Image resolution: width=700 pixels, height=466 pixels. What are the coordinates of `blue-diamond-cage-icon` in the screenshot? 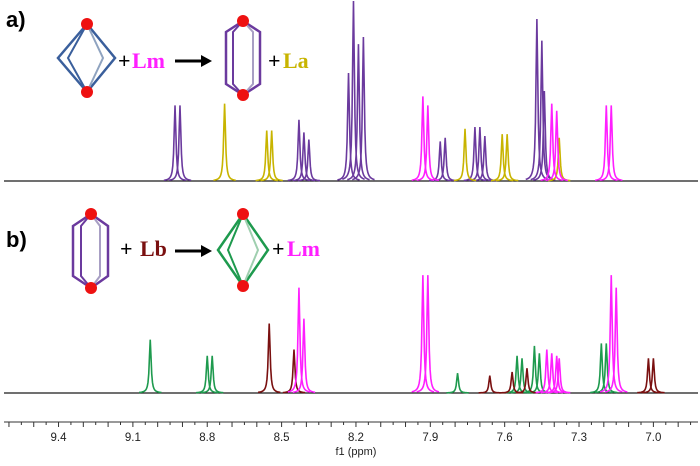 It's located at (86, 58).